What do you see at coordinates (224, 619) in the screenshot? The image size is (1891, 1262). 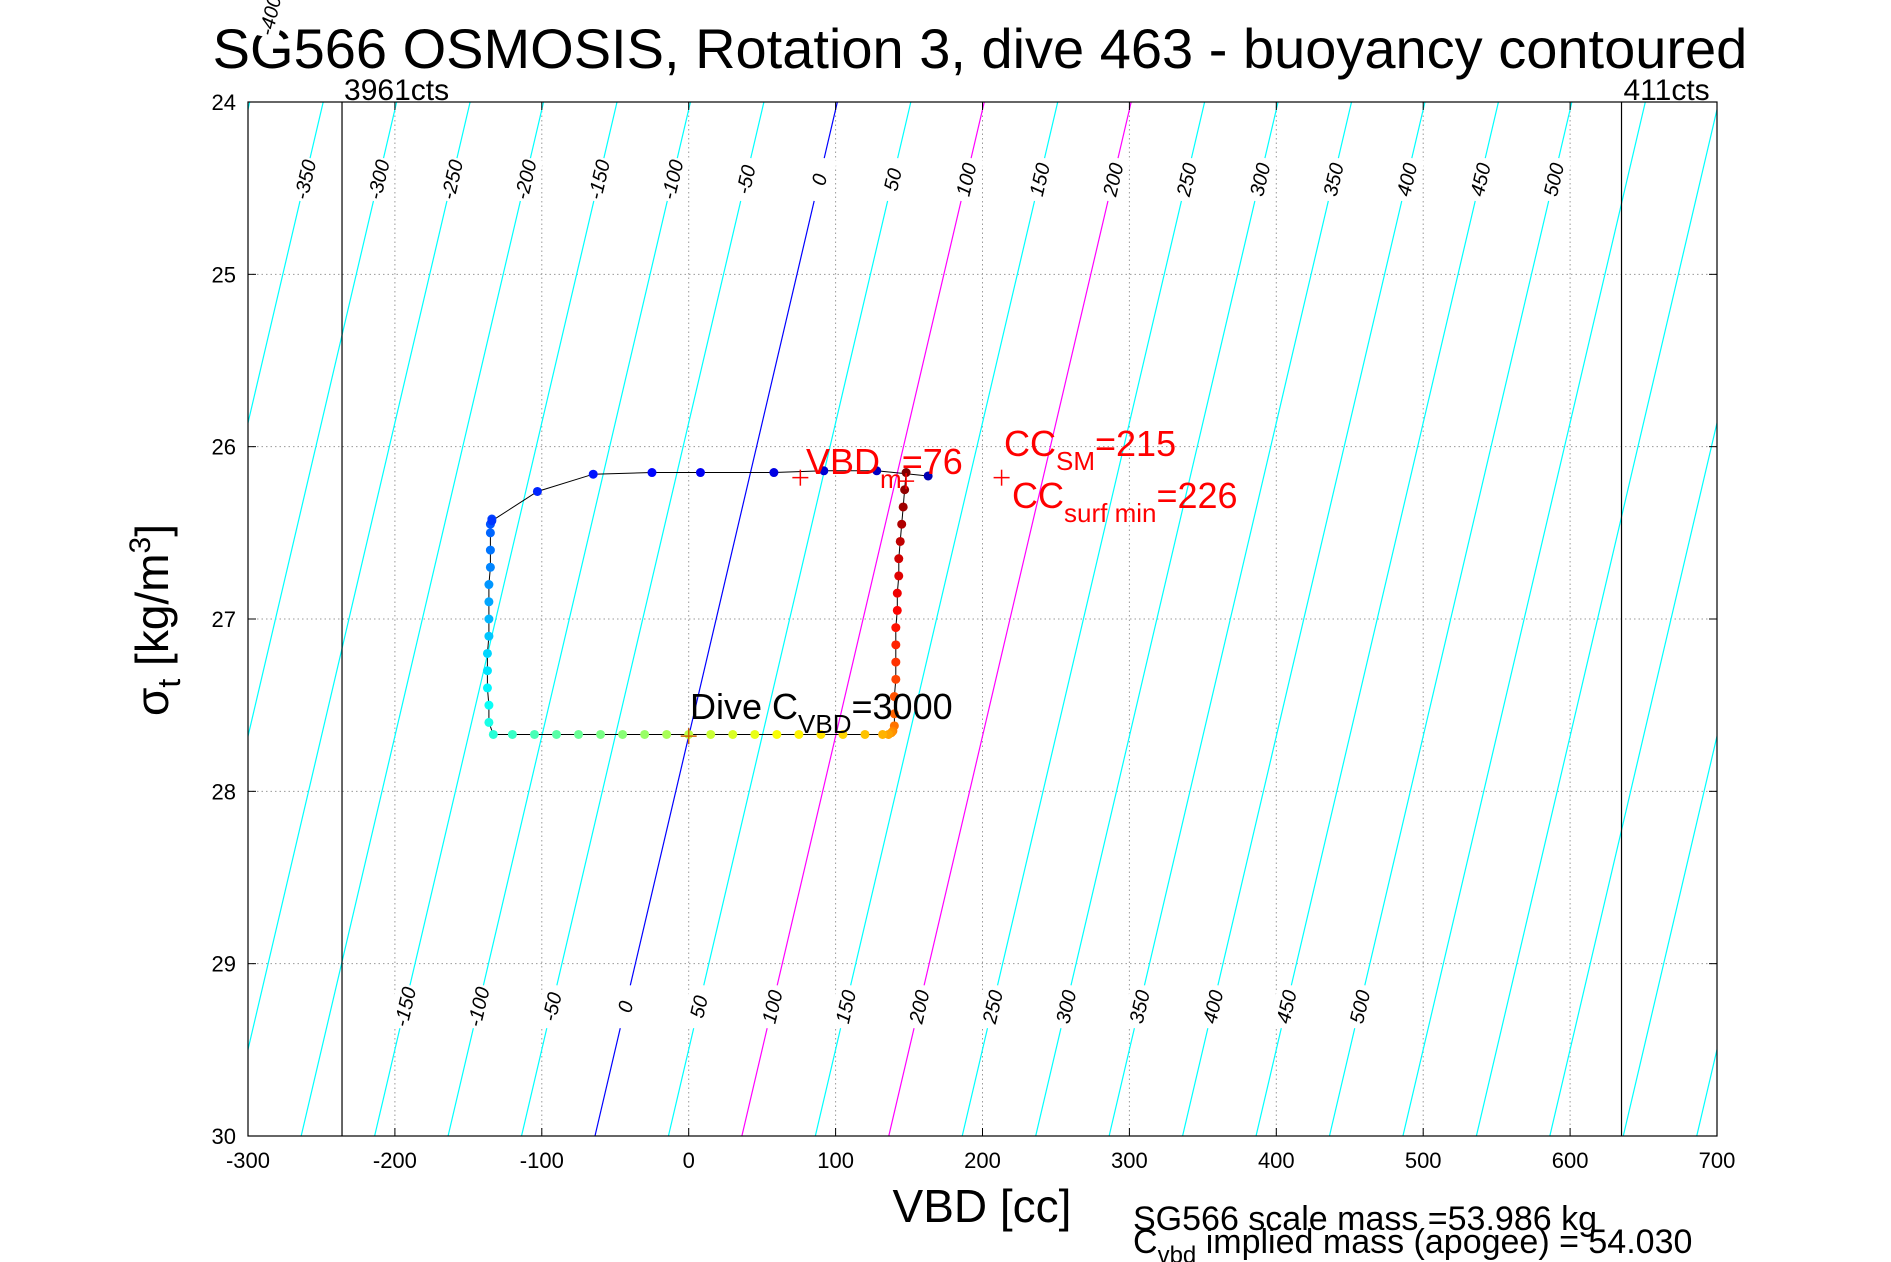 I see `y-tick-label: 27` at bounding box center [224, 619].